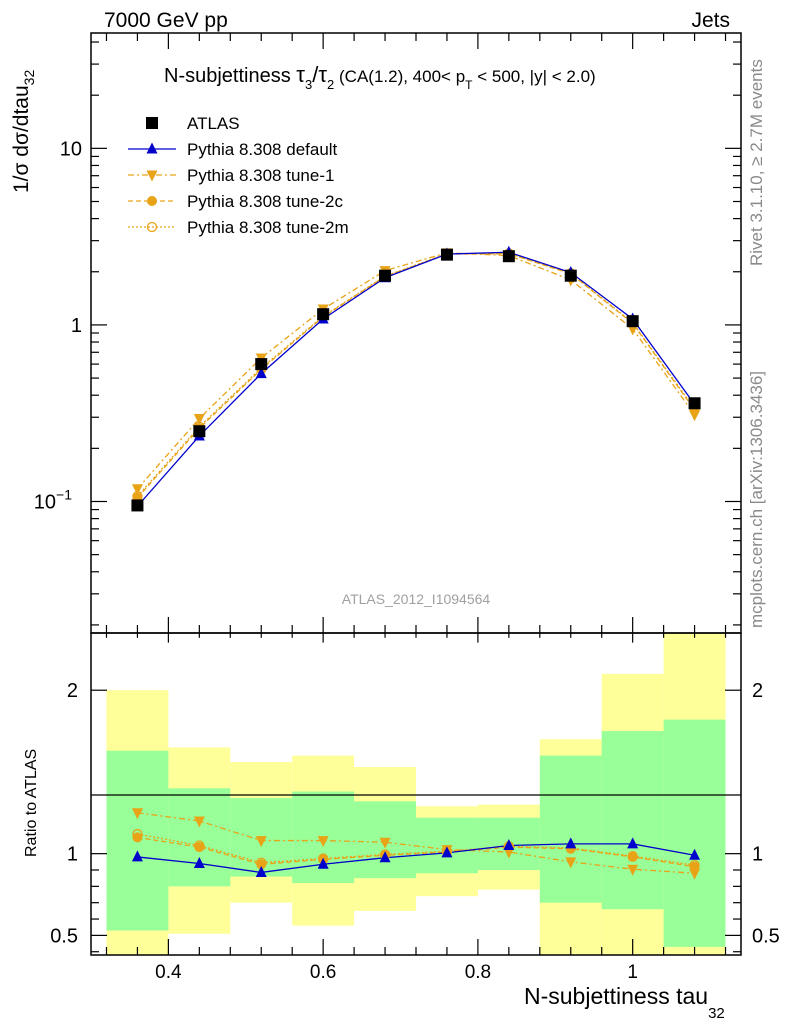  Describe the element at coordinates (213, 123) in the screenshot. I see `legend-label-atlas: ATLAS` at that location.